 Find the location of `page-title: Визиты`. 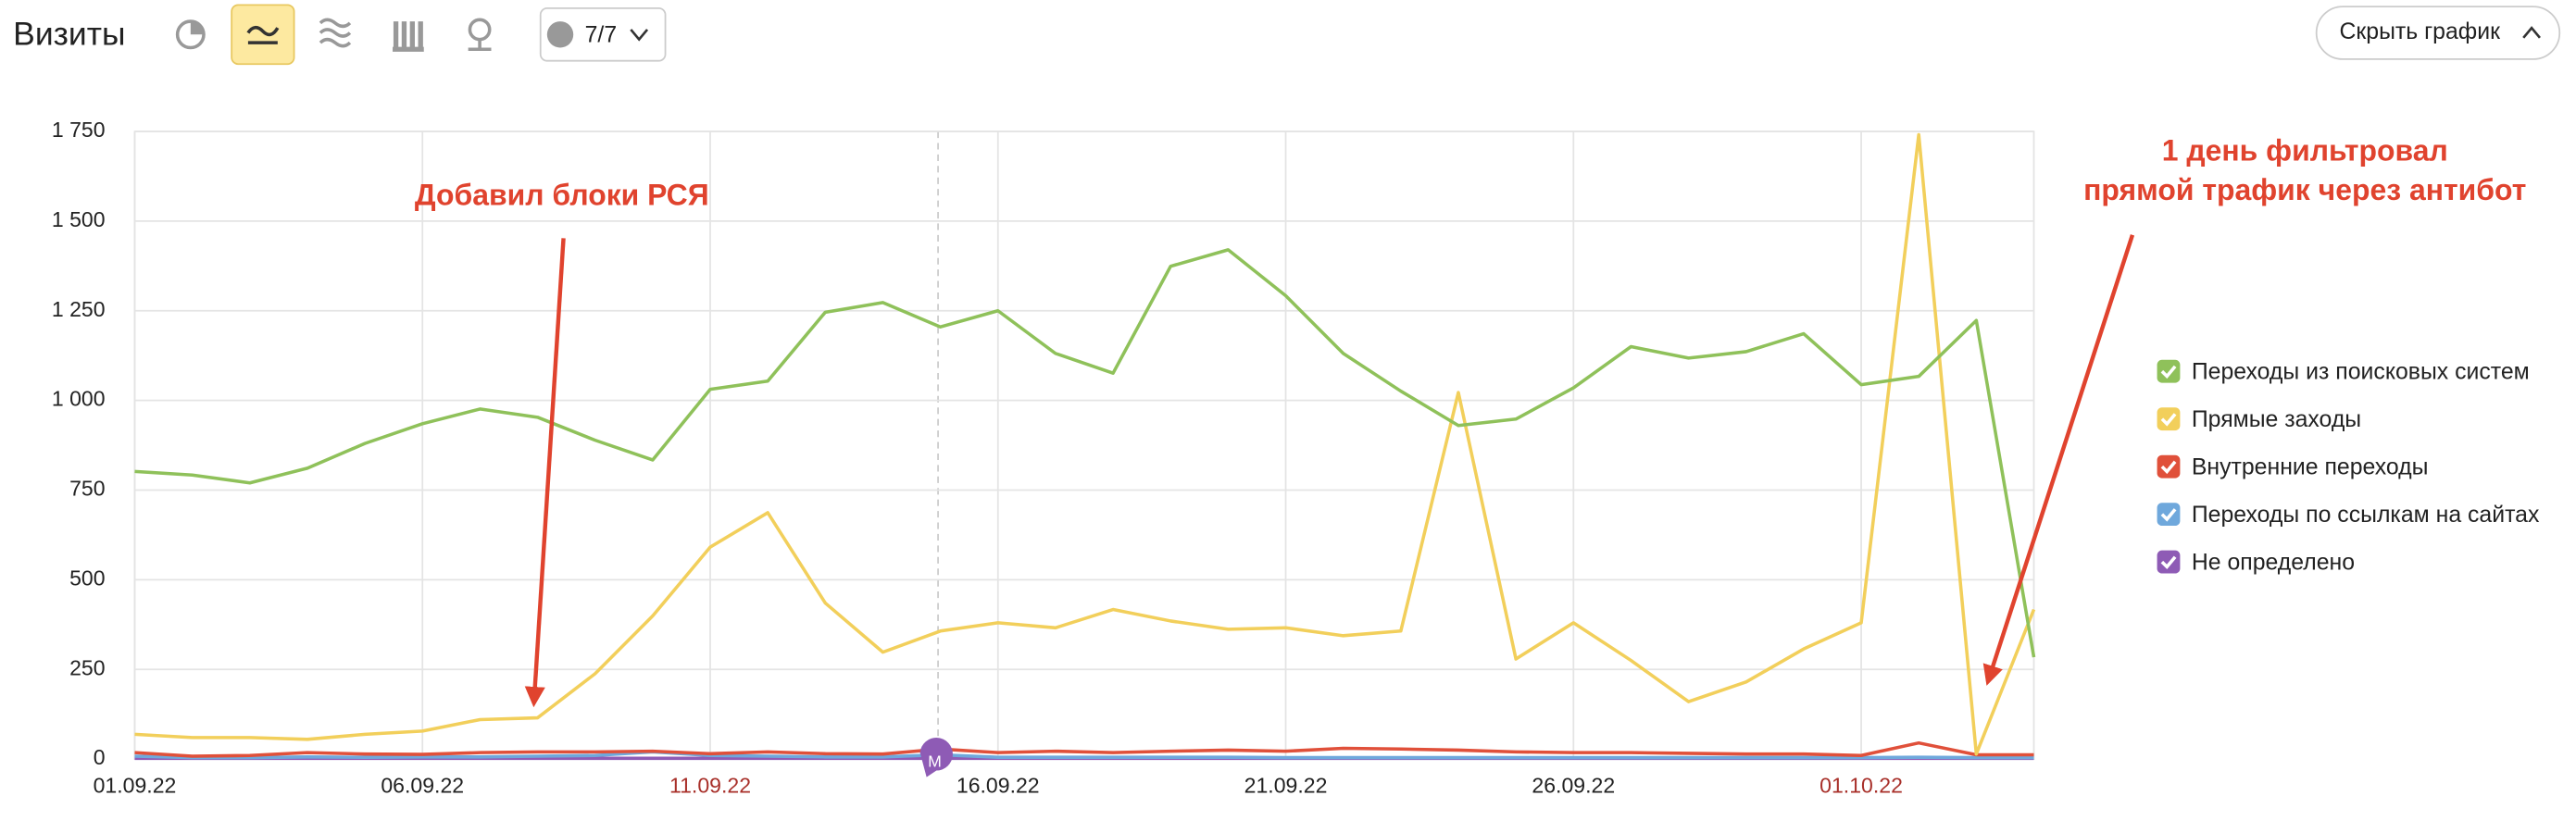

page-title: Визиты is located at coordinates (69, 33).